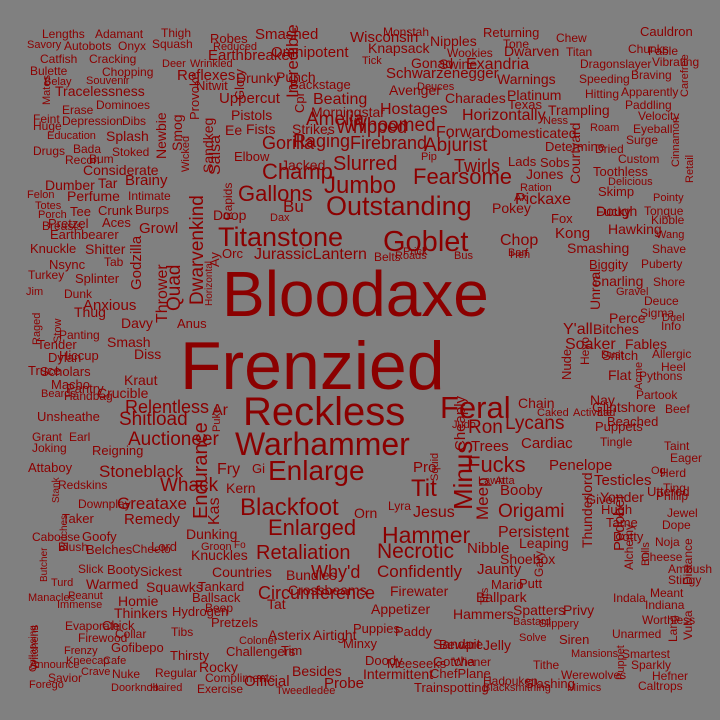 The height and width of the screenshot is (720, 720). Describe the element at coordinates (673, 318) in the screenshot. I see `word-duel: Duel` at that location.